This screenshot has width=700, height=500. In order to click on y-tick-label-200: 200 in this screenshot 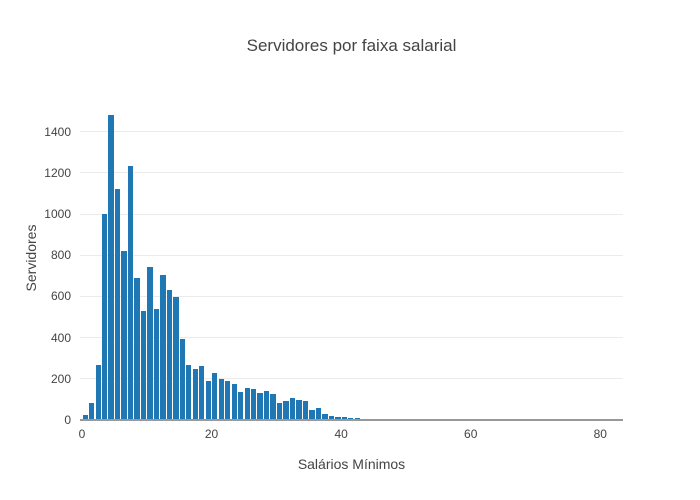, I will do `click(60, 378)`.